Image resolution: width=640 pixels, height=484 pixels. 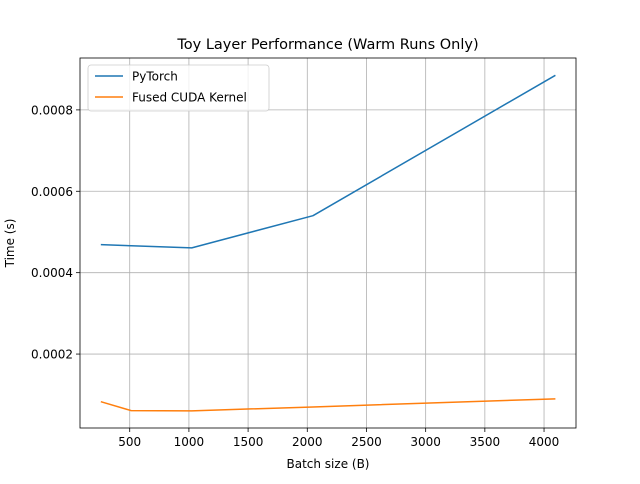 What do you see at coordinates (189, 442) in the screenshot?
I see `x-tick-label: 1000` at bounding box center [189, 442].